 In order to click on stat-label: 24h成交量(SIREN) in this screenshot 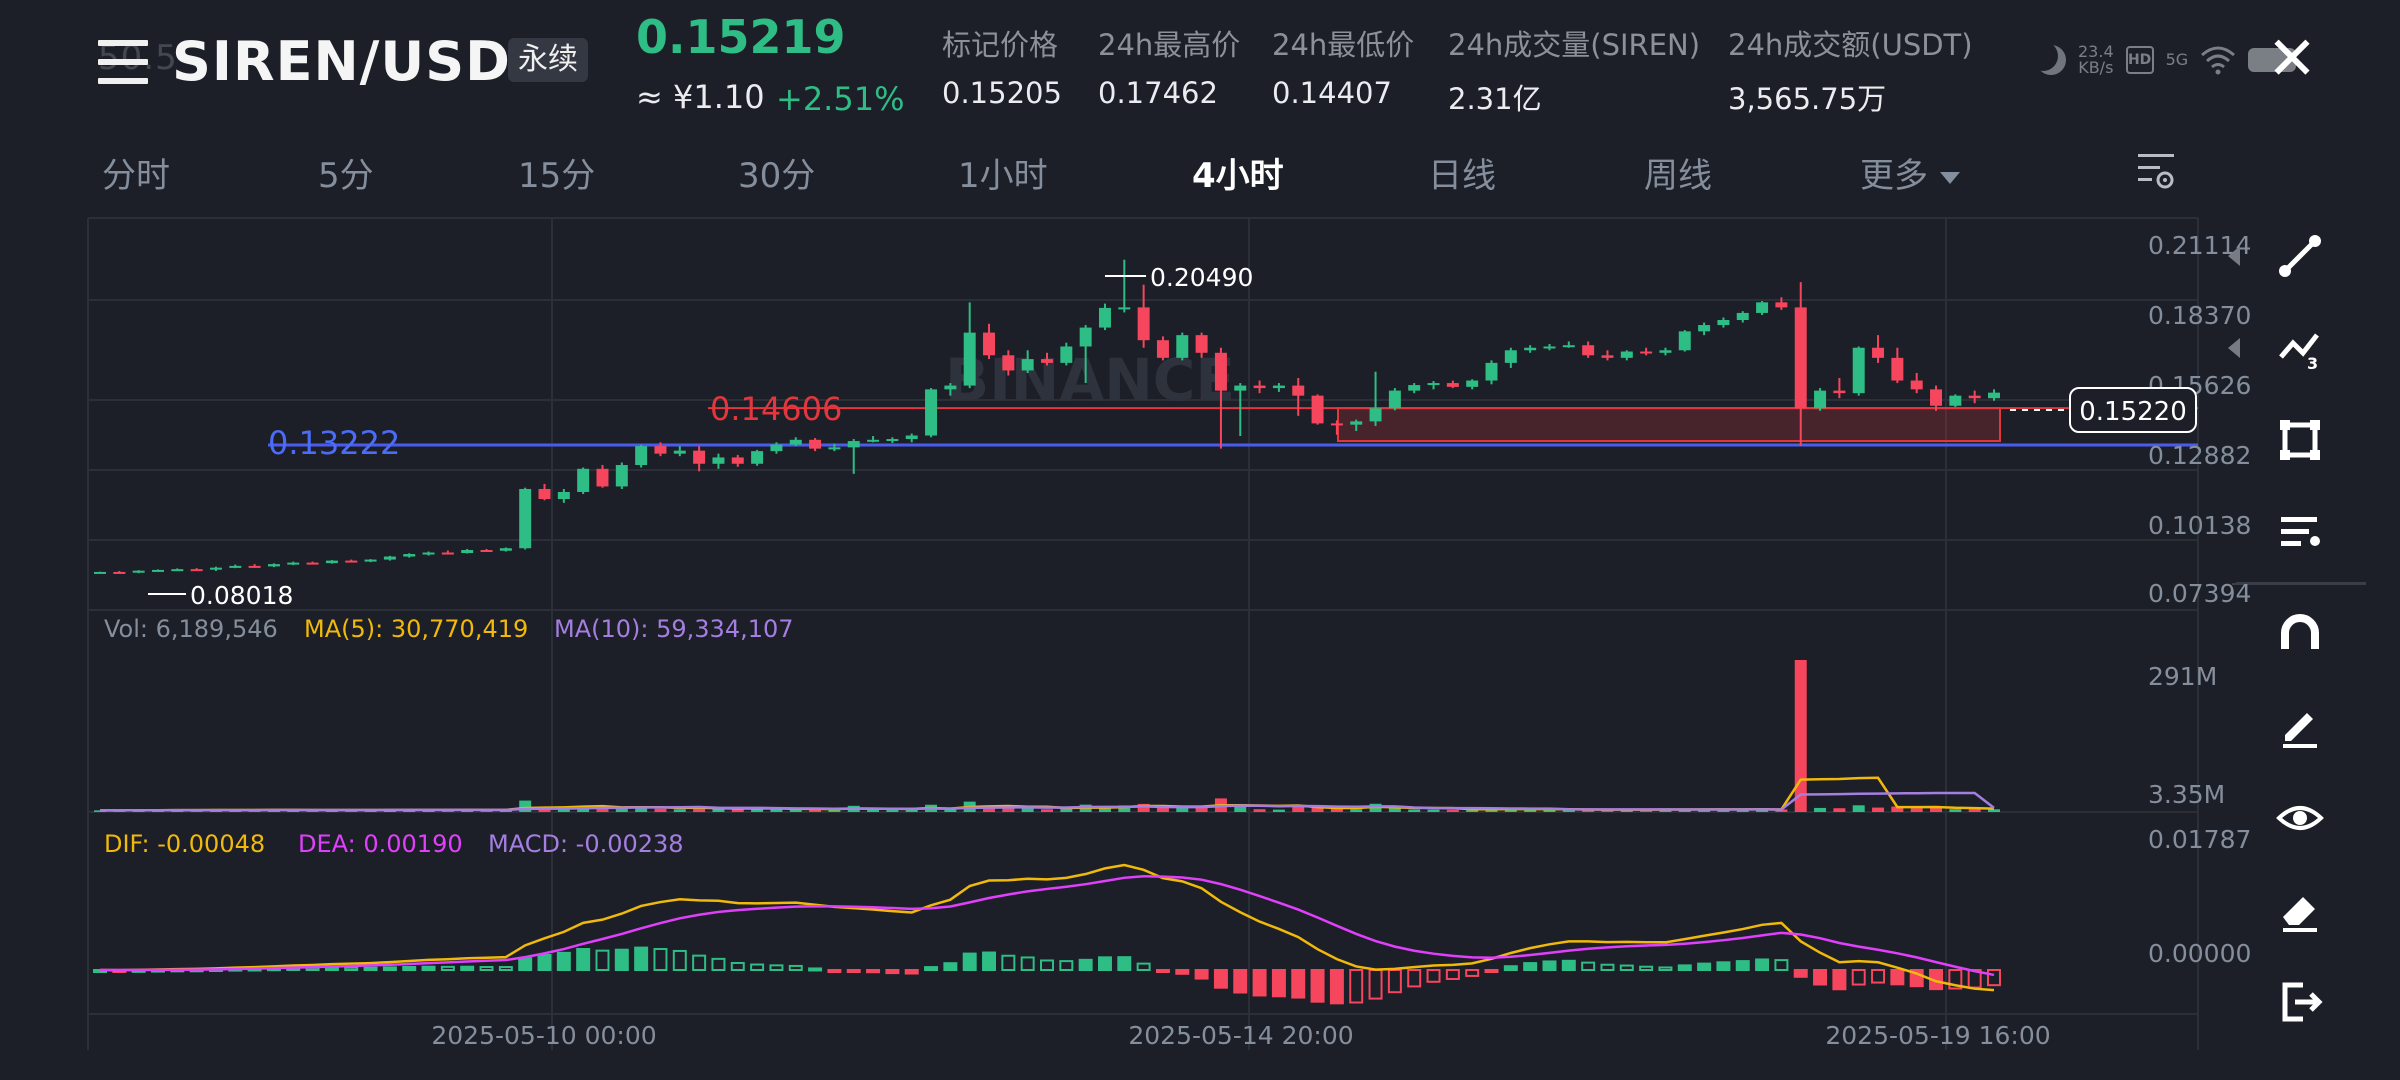, I will do `click(1574, 45)`.